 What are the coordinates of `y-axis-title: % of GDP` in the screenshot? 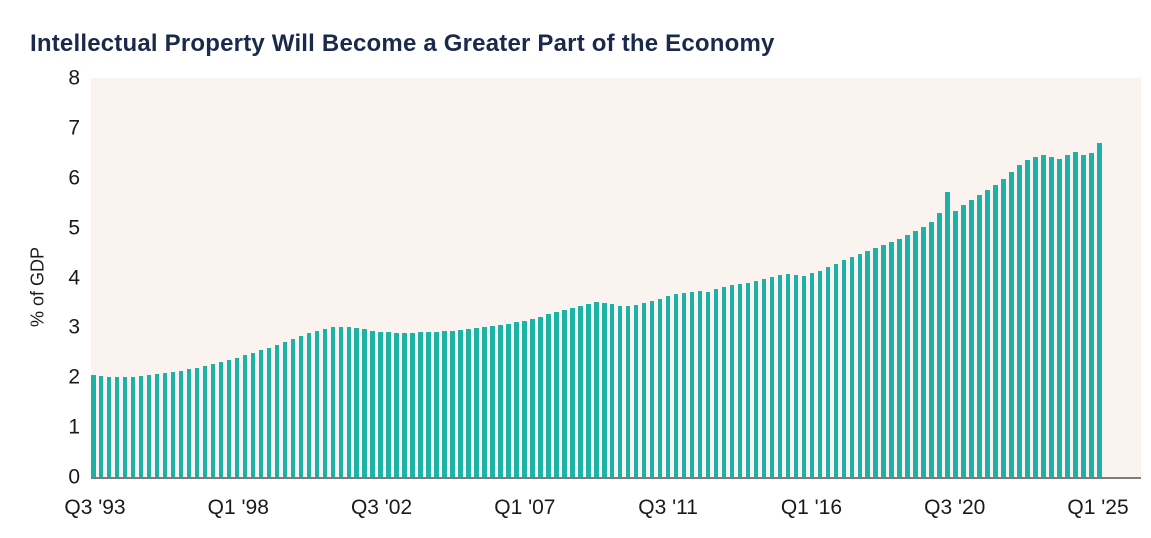 It's located at (37, 287).